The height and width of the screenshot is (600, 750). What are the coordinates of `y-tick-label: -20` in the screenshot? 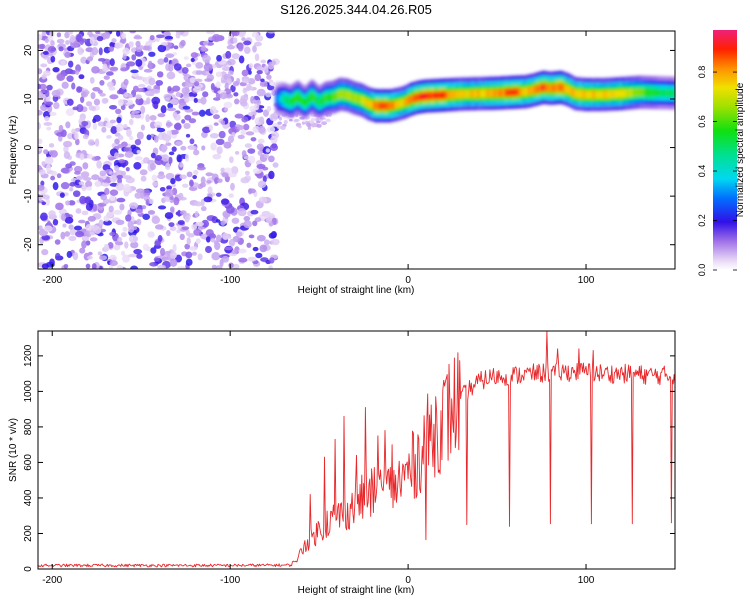 It's located at (28, 244).